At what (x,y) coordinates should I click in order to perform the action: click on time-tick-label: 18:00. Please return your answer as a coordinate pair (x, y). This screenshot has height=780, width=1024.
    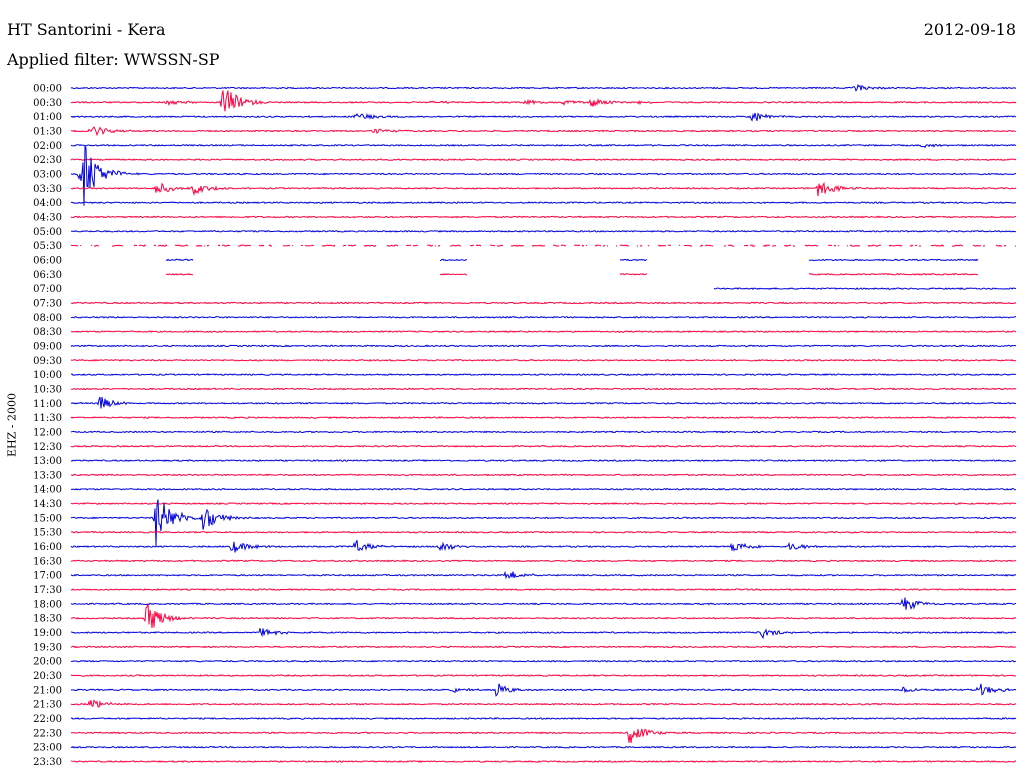
    Looking at the image, I should click on (47, 604).